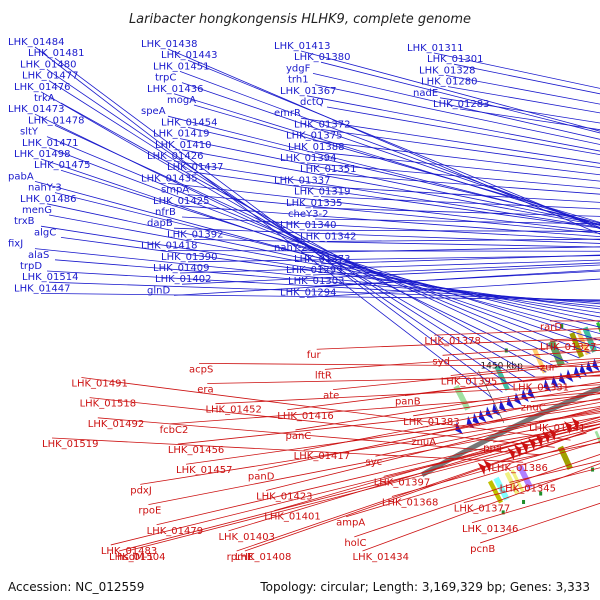 The width and height of the screenshot is (600, 600). I want to click on reverse-gene-label: LHK_01345, so click(528, 488).